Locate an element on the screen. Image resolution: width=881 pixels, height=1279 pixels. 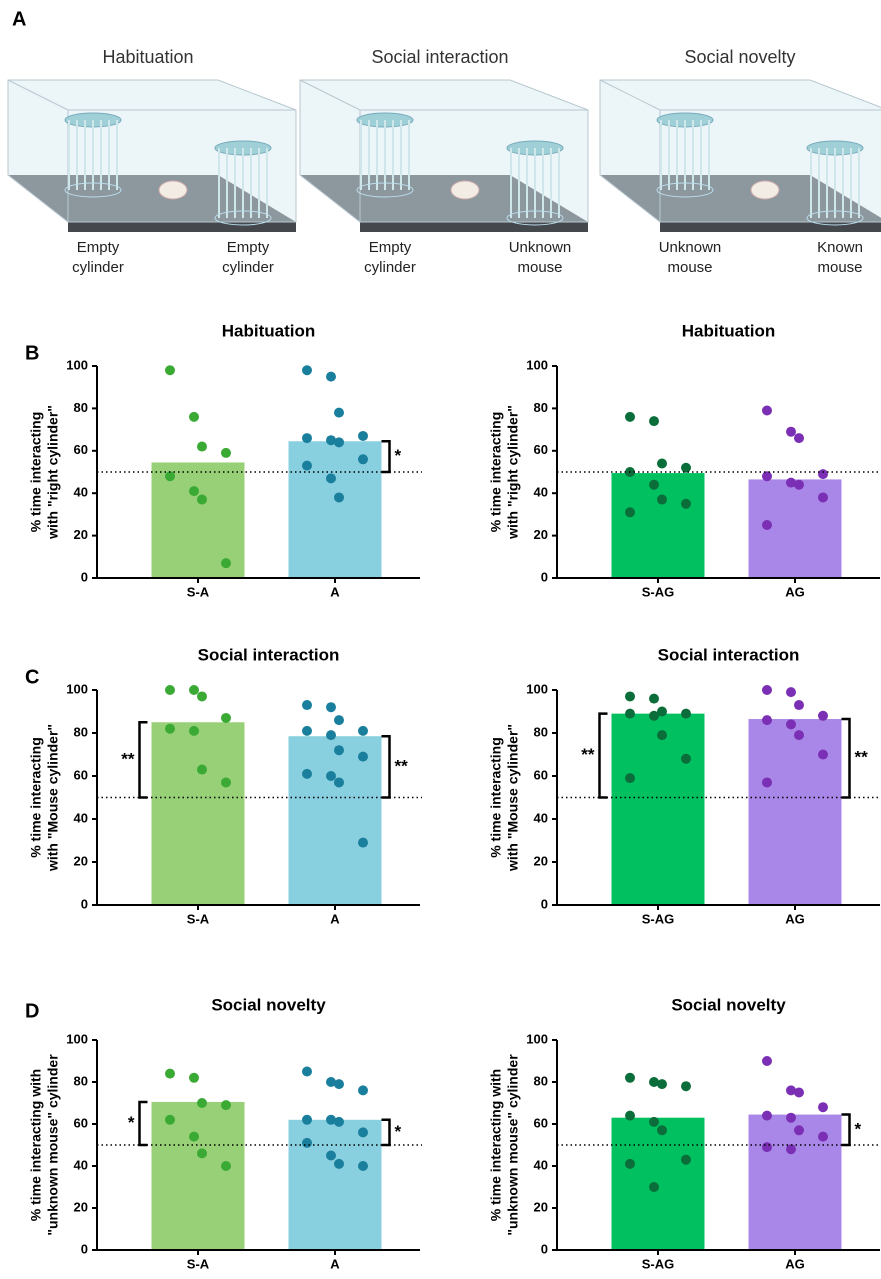
chart-title: Social interaction is located at coordinates (729, 654).